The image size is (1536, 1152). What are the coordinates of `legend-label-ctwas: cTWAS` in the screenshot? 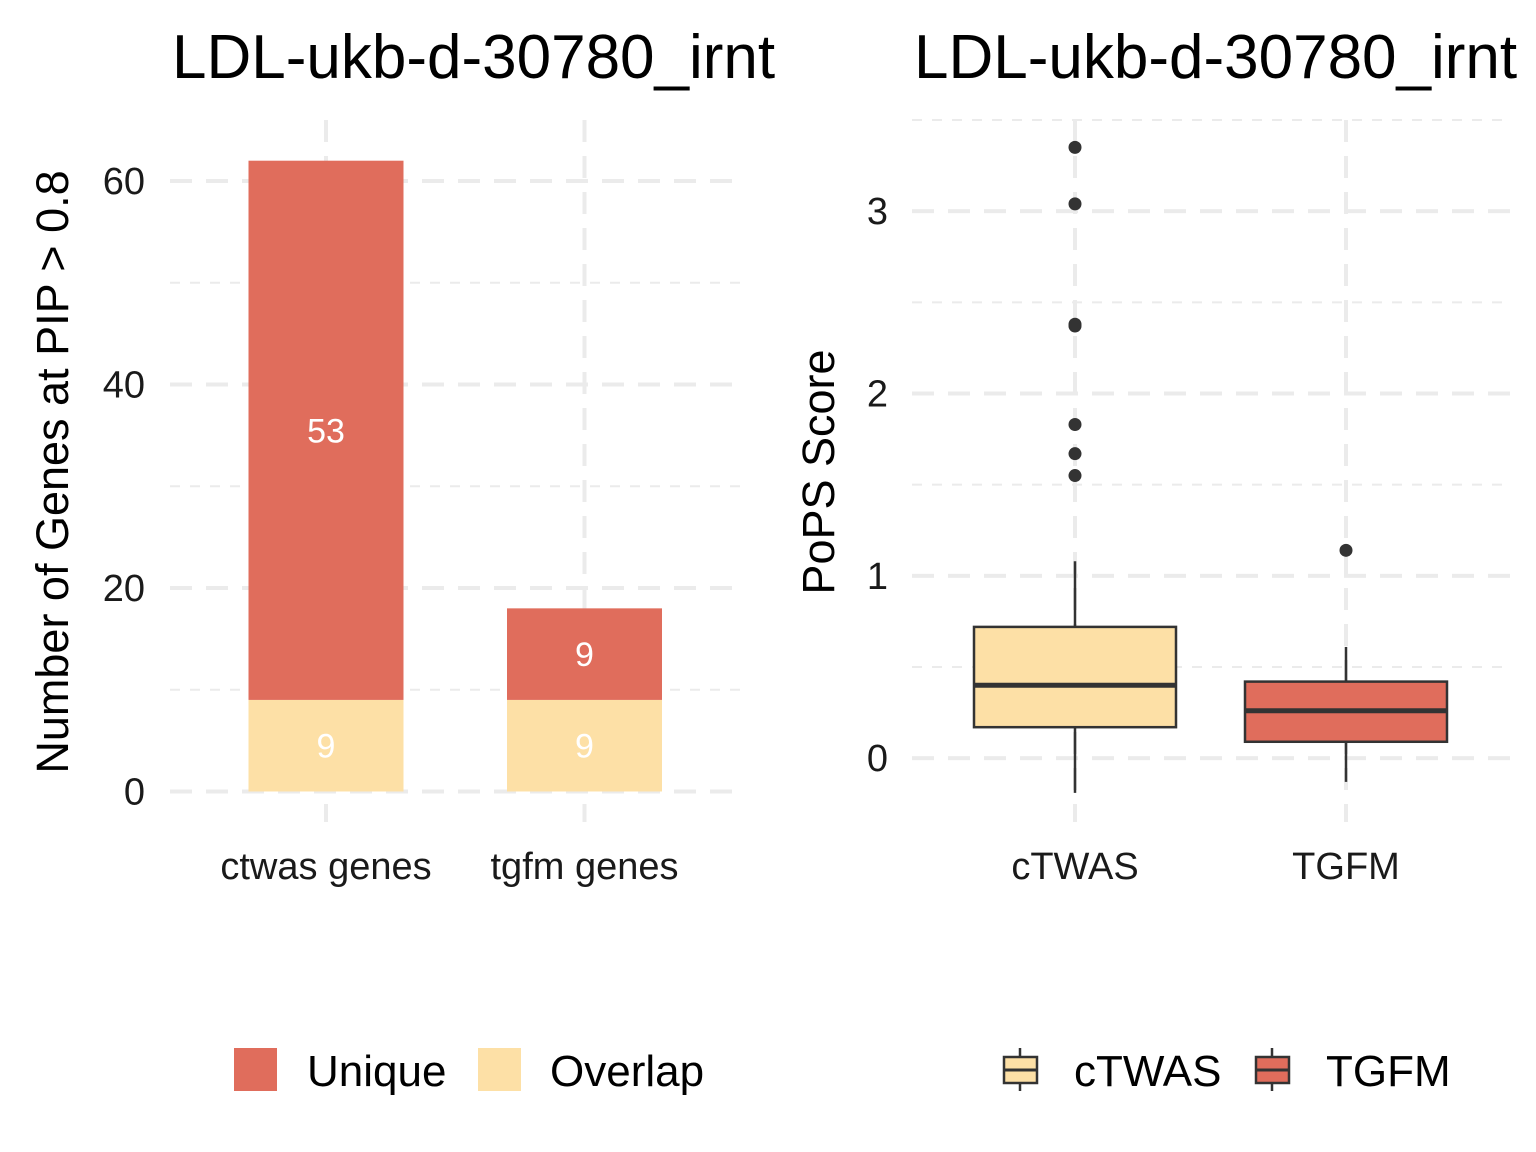 It's located at (1147, 1071).